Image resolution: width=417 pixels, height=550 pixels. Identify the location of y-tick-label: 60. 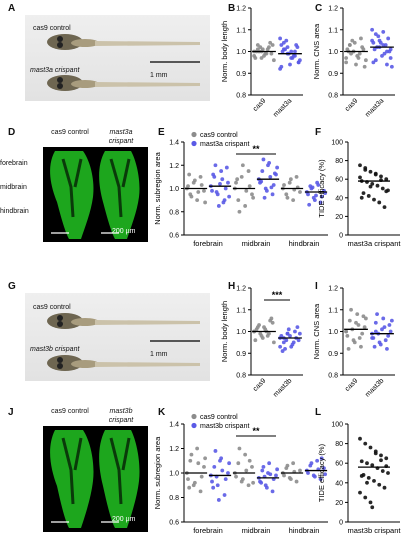
(339, 180).